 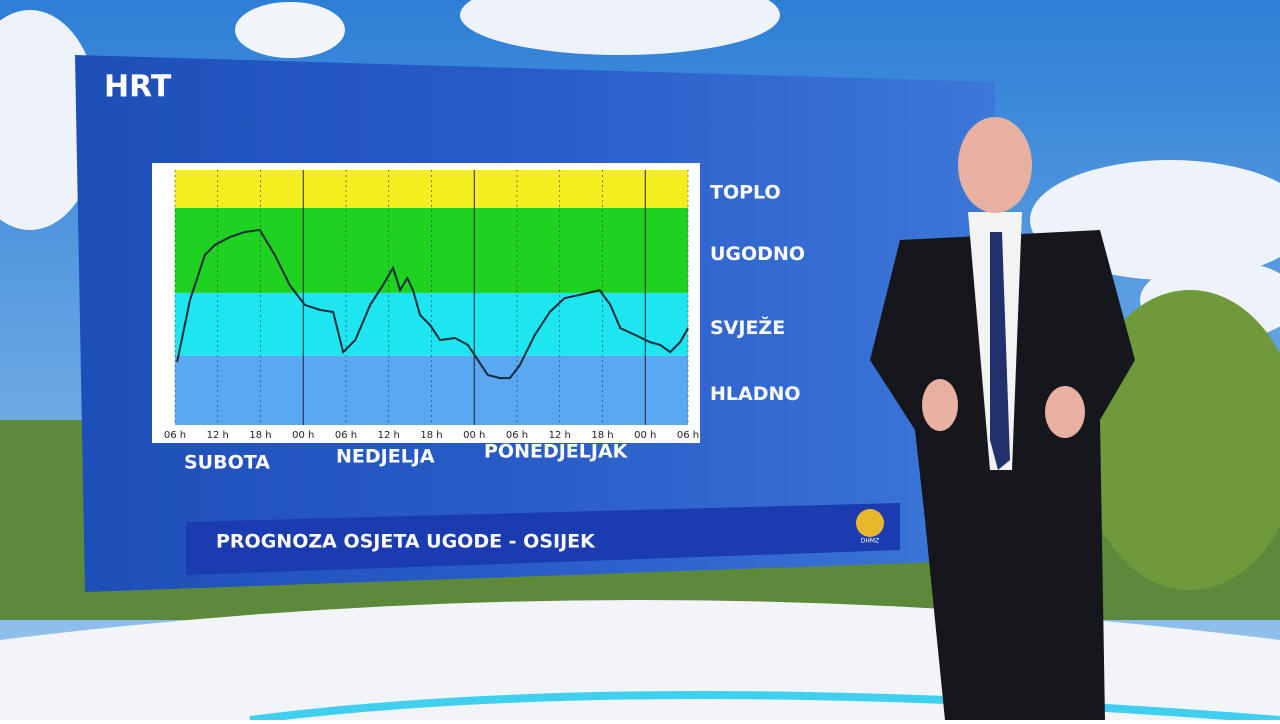 I want to click on channel-logo: HRT, so click(x=138, y=87).